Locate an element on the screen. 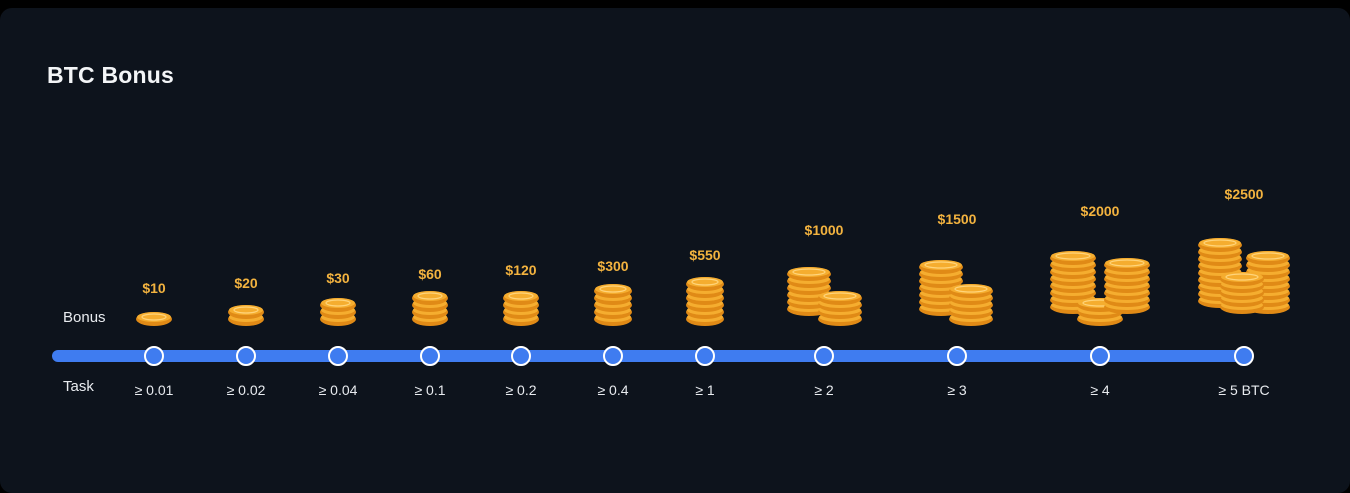 This screenshot has height=493, width=1350. task-threshold: ≥ 5 BTC is located at coordinates (1244, 390).